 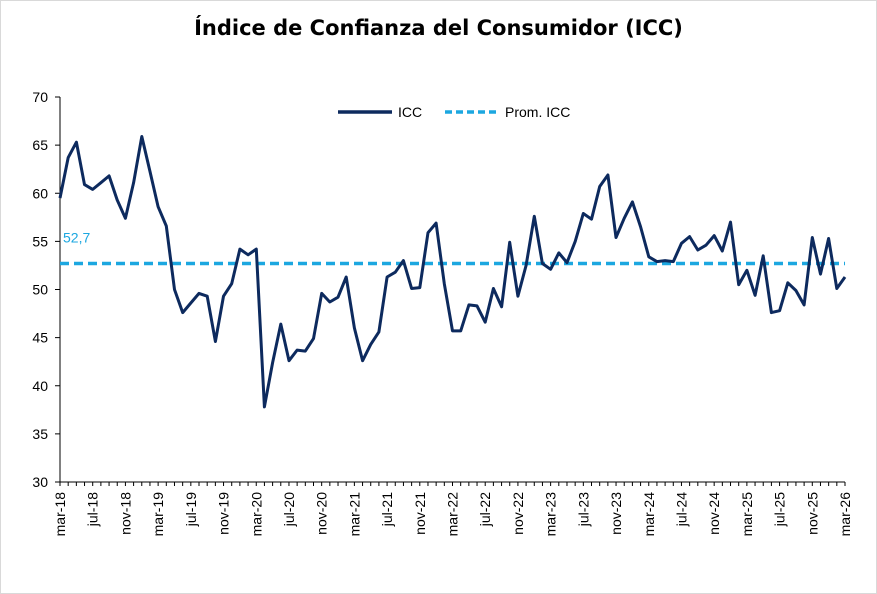 I want to click on x-tick-label: jul-25, so click(x=780, y=509).